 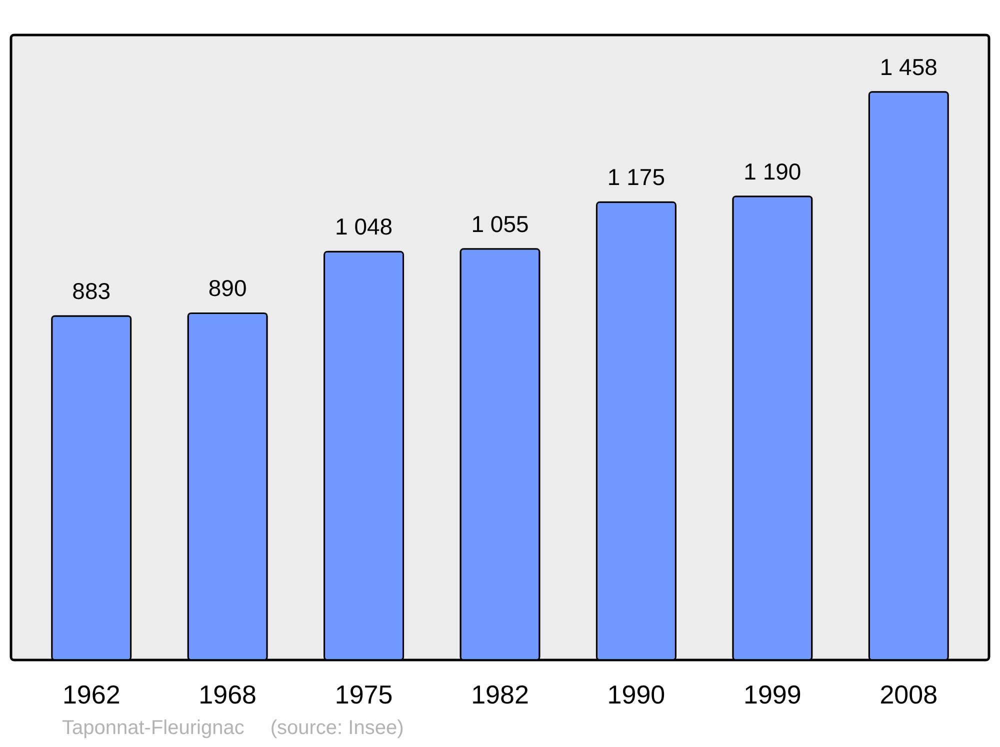 What do you see at coordinates (500, 223) in the screenshot?
I see `data-label: 1 055` at bounding box center [500, 223].